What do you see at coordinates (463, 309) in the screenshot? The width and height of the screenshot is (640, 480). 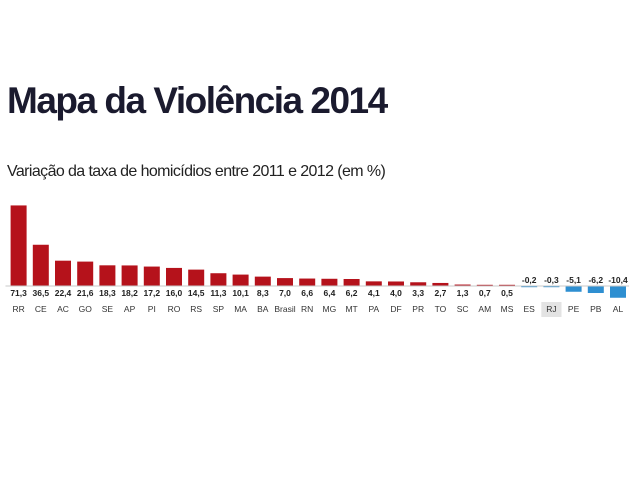 I see `category-label-sc: SC` at bounding box center [463, 309].